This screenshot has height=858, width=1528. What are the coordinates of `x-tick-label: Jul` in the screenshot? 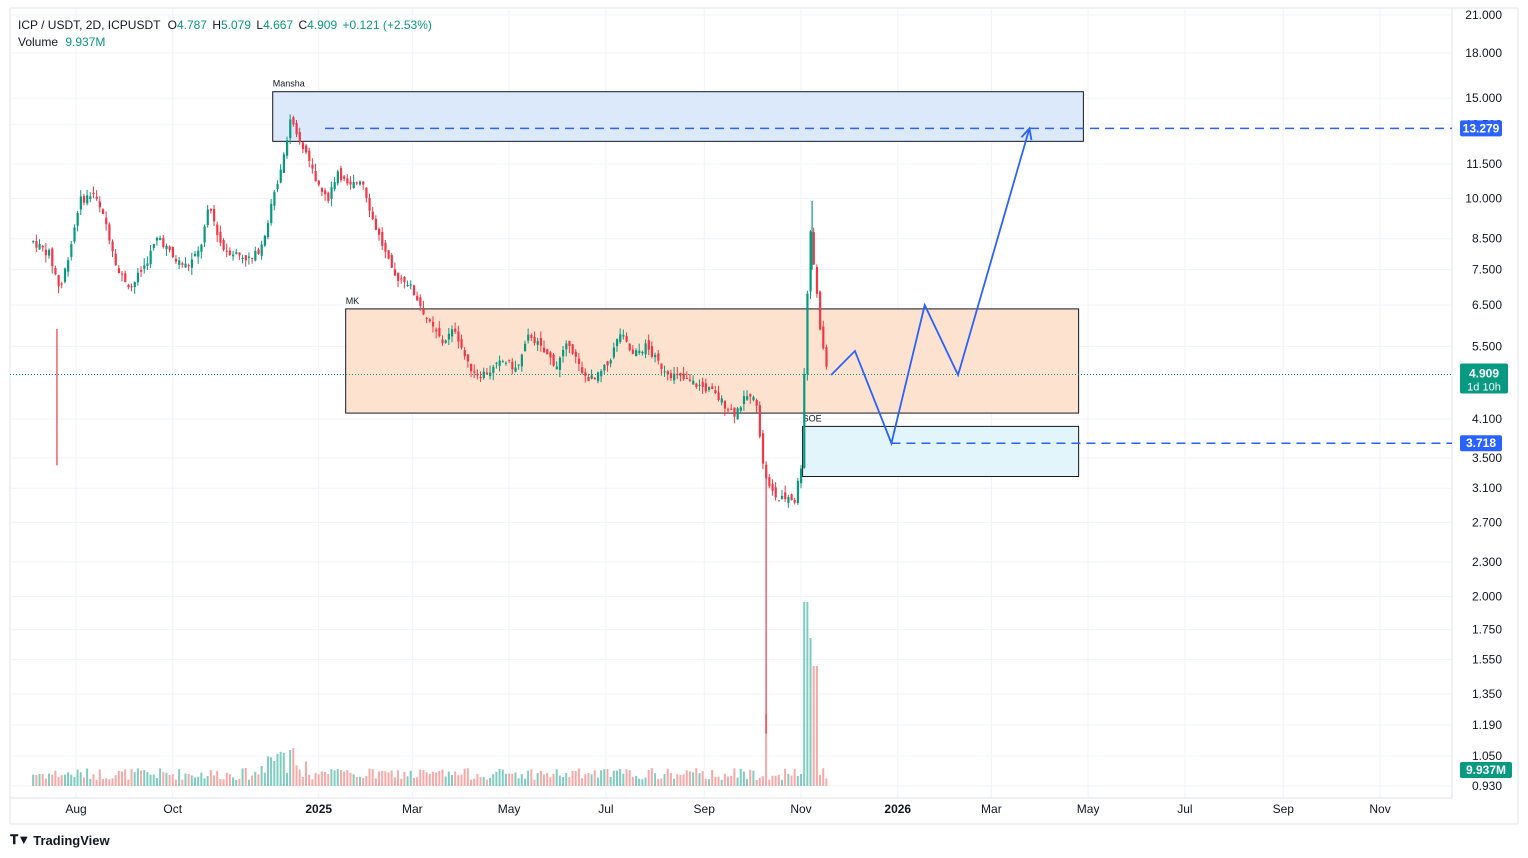 It's located at (1184, 809).